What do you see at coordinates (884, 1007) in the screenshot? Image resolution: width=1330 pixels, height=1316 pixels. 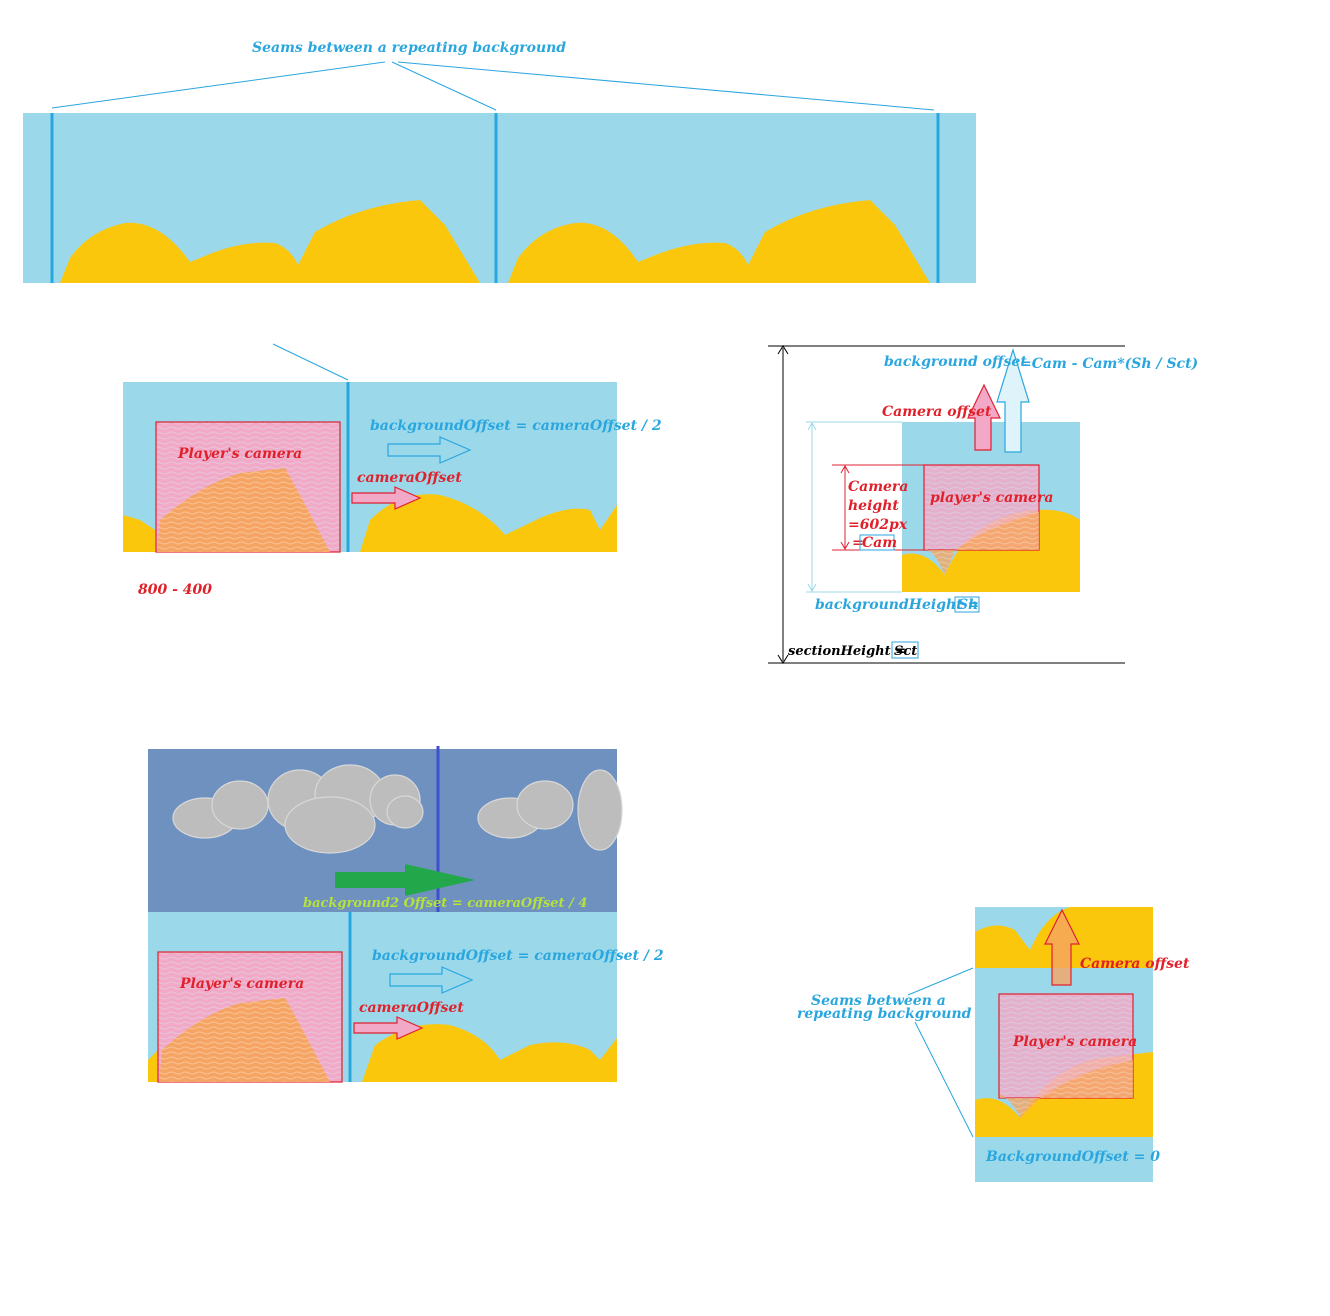 I see `seams-label: Seams between a repeating background` at bounding box center [884, 1007].